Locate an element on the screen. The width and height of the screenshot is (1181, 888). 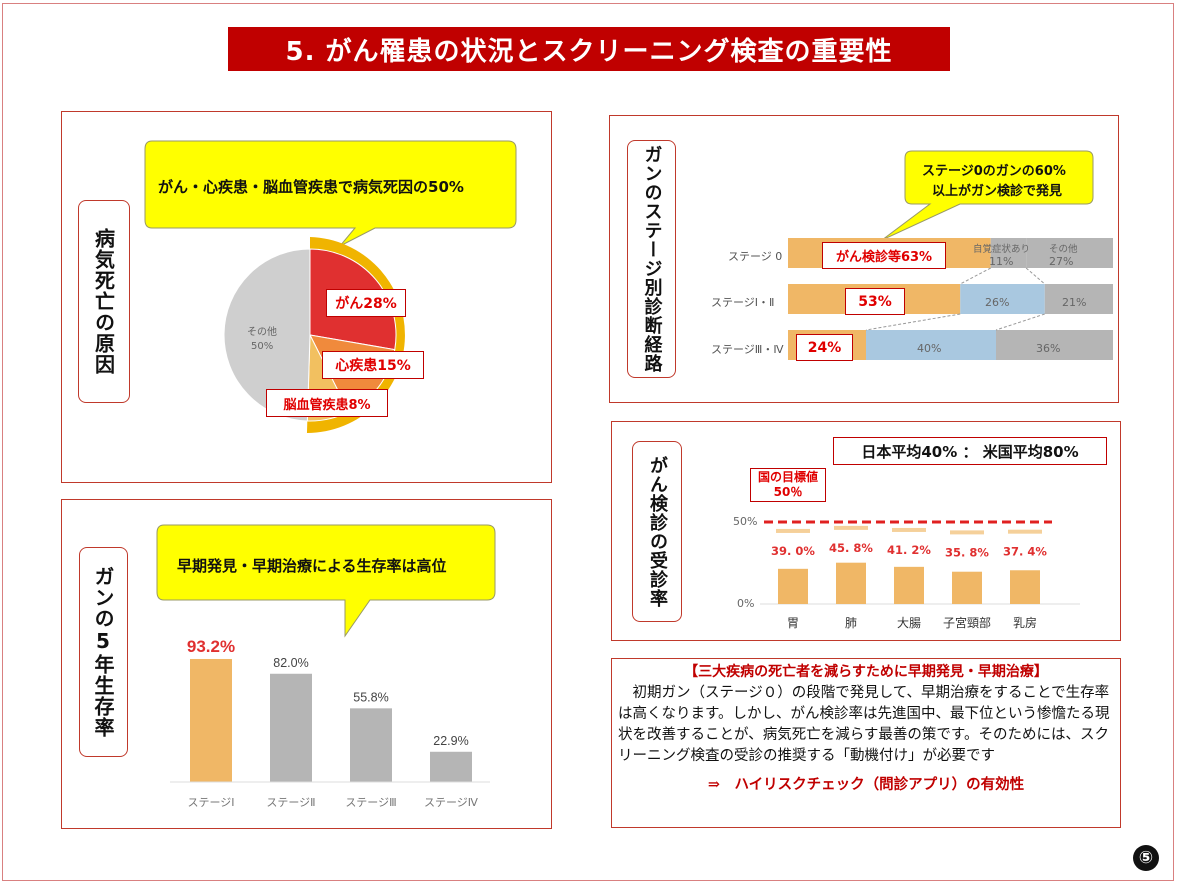
stage-r2-other-pct: 36% is located at coordinates (1048, 348).